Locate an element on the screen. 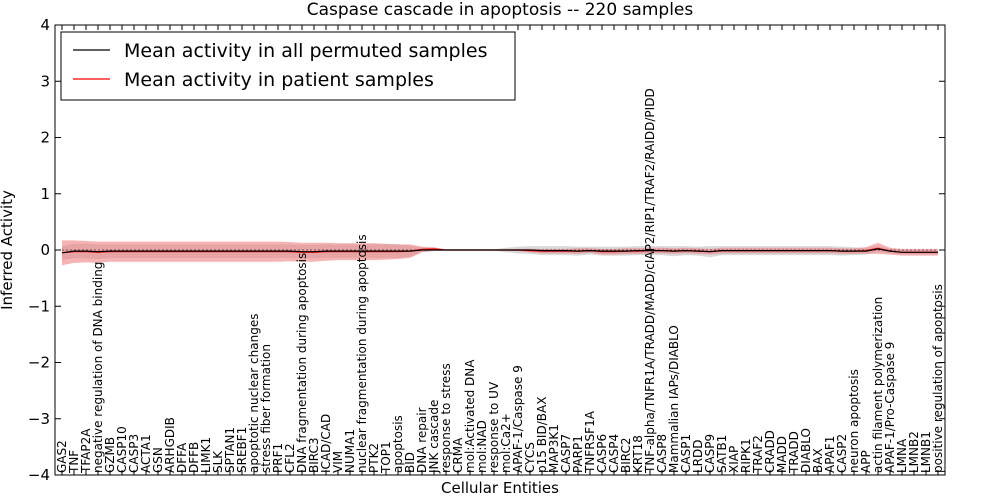 This screenshot has width=1000, height=500. x-tick-label: p15 BID/BAX is located at coordinates (542, 435).